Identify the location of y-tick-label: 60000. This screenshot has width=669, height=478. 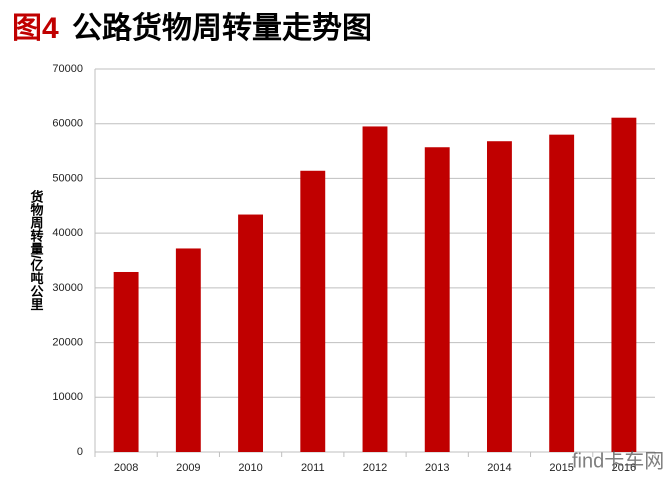
(67, 124).